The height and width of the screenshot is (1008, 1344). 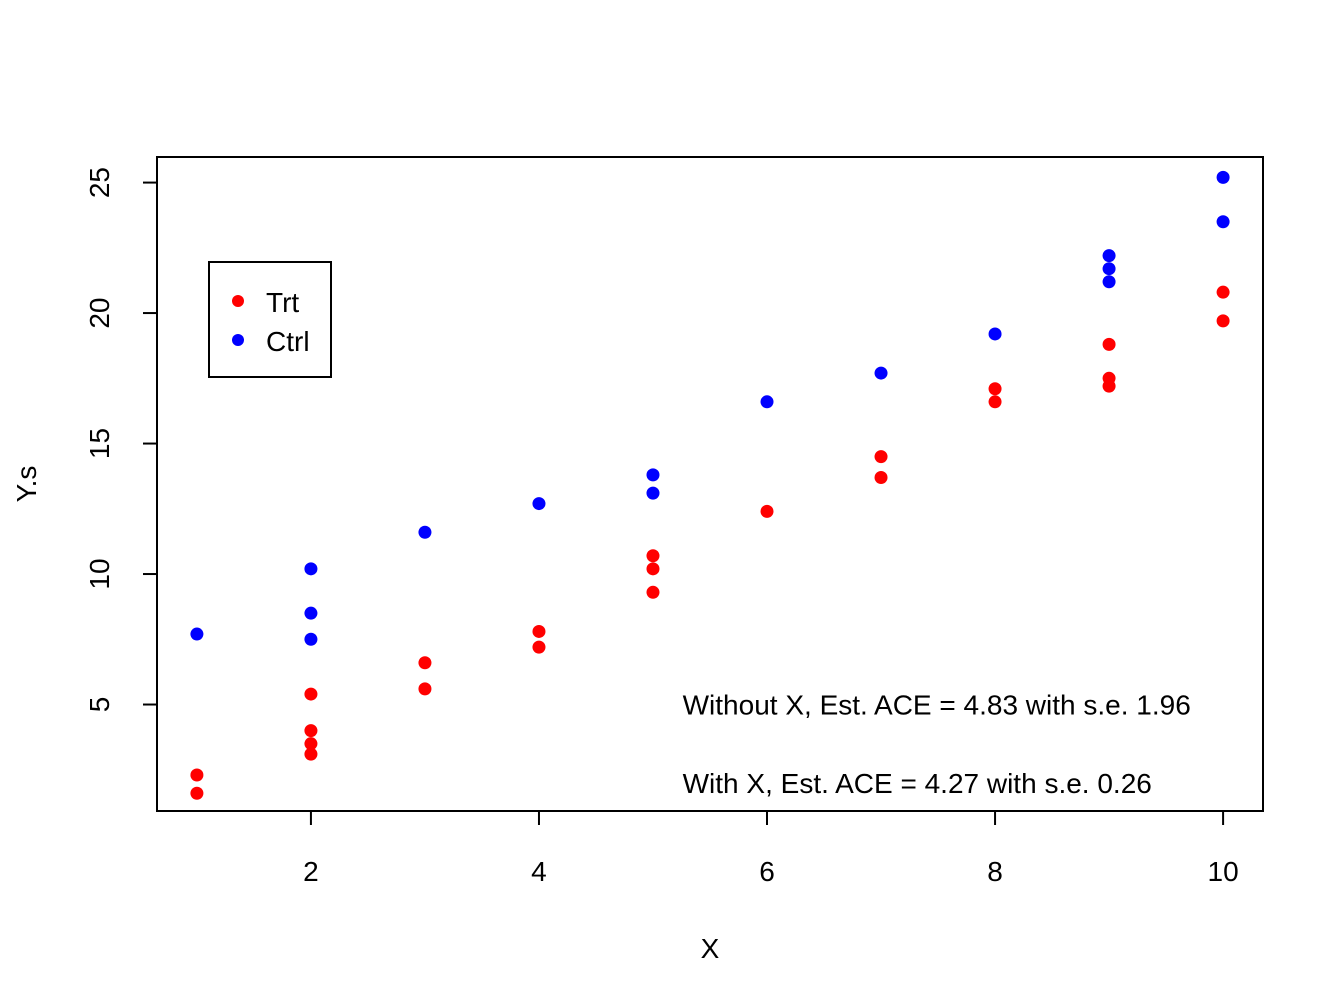 I want to click on x-axis: 2 4 6 8 10, so click(x=771, y=848).